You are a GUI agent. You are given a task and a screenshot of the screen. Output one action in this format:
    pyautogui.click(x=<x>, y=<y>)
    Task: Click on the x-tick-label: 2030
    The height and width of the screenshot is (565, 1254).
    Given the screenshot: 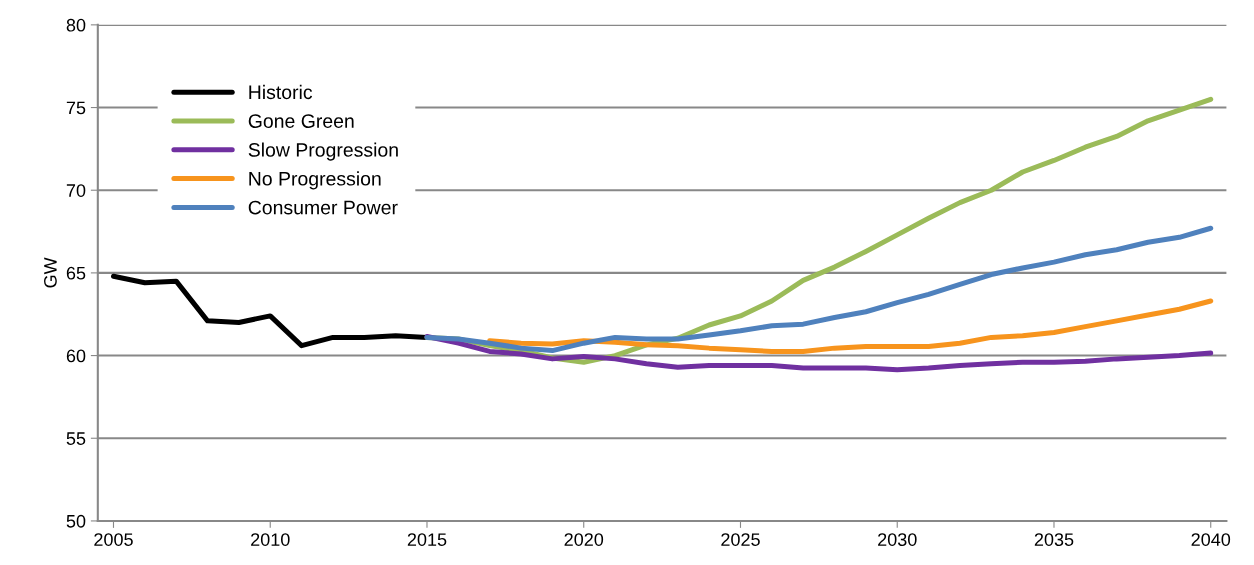 What is the action you would take?
    pyautogui.click(x=897, y=539)
    